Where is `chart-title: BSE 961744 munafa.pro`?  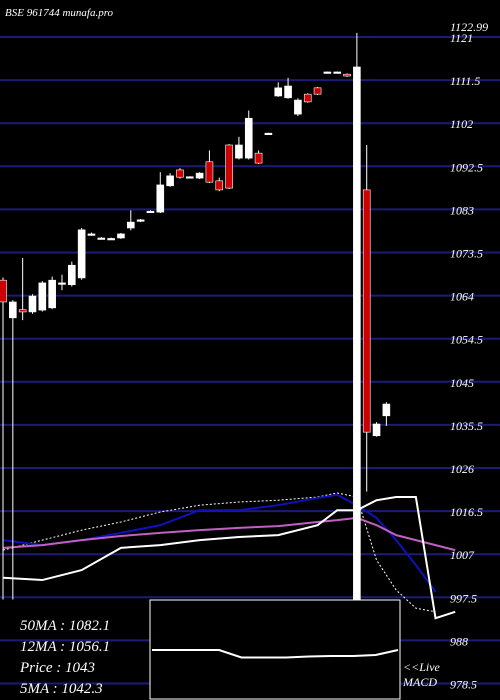 chart-title: BSE 961744 munafa.pro is located at coordinates (59, 13).